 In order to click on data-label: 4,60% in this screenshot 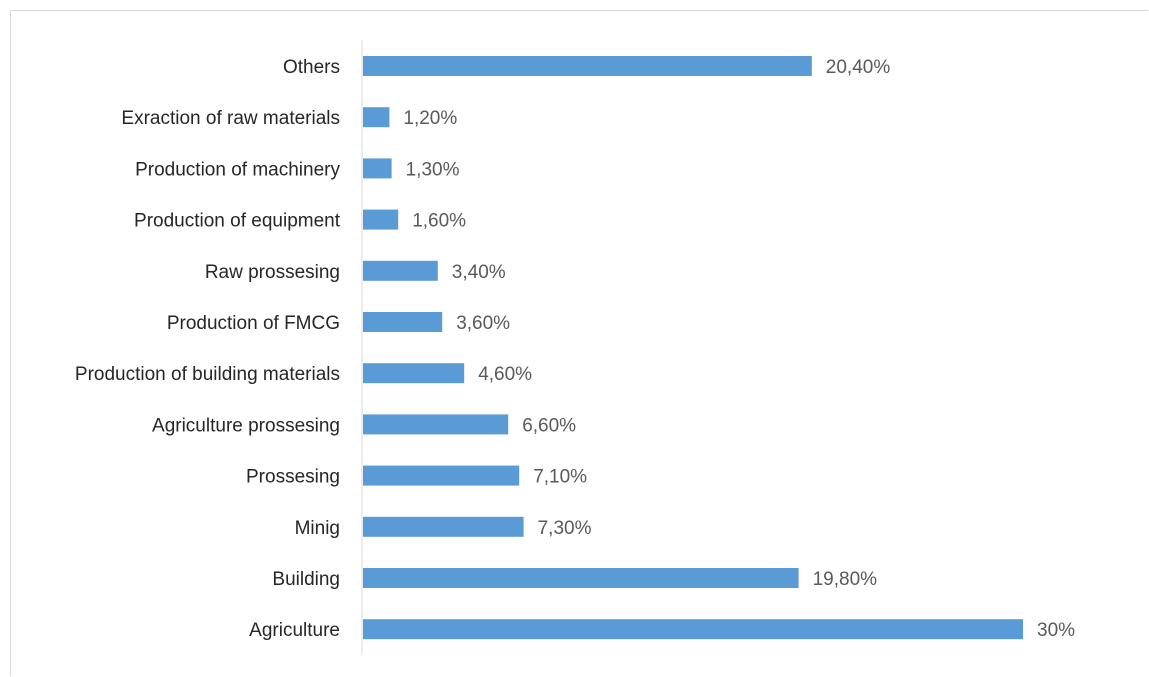, I will do `click(505, 374)`.